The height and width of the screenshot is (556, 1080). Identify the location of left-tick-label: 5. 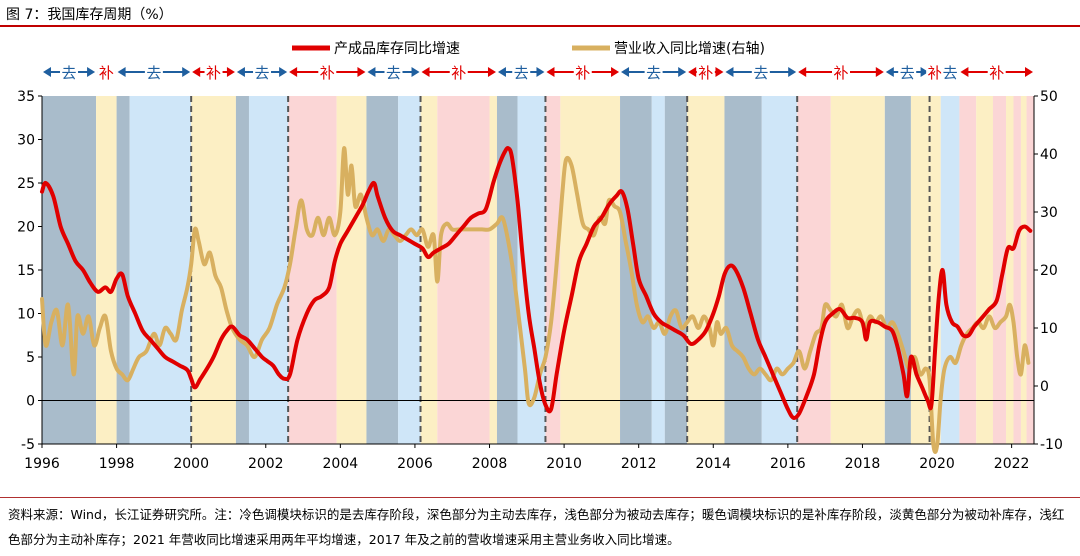
(30, 358).